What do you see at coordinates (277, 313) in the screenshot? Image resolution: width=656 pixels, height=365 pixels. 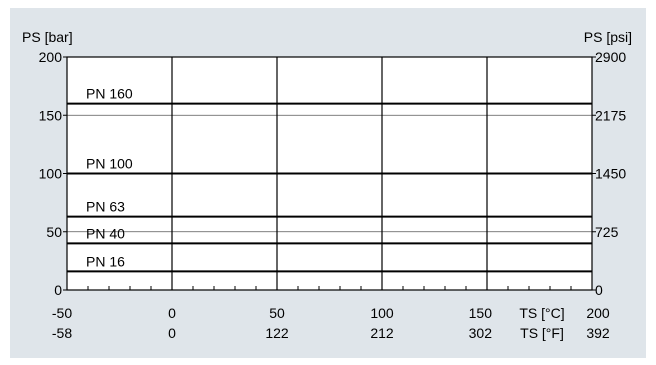 I see `x-tick-label-celsius: 50` at bounding box center [277, 313].